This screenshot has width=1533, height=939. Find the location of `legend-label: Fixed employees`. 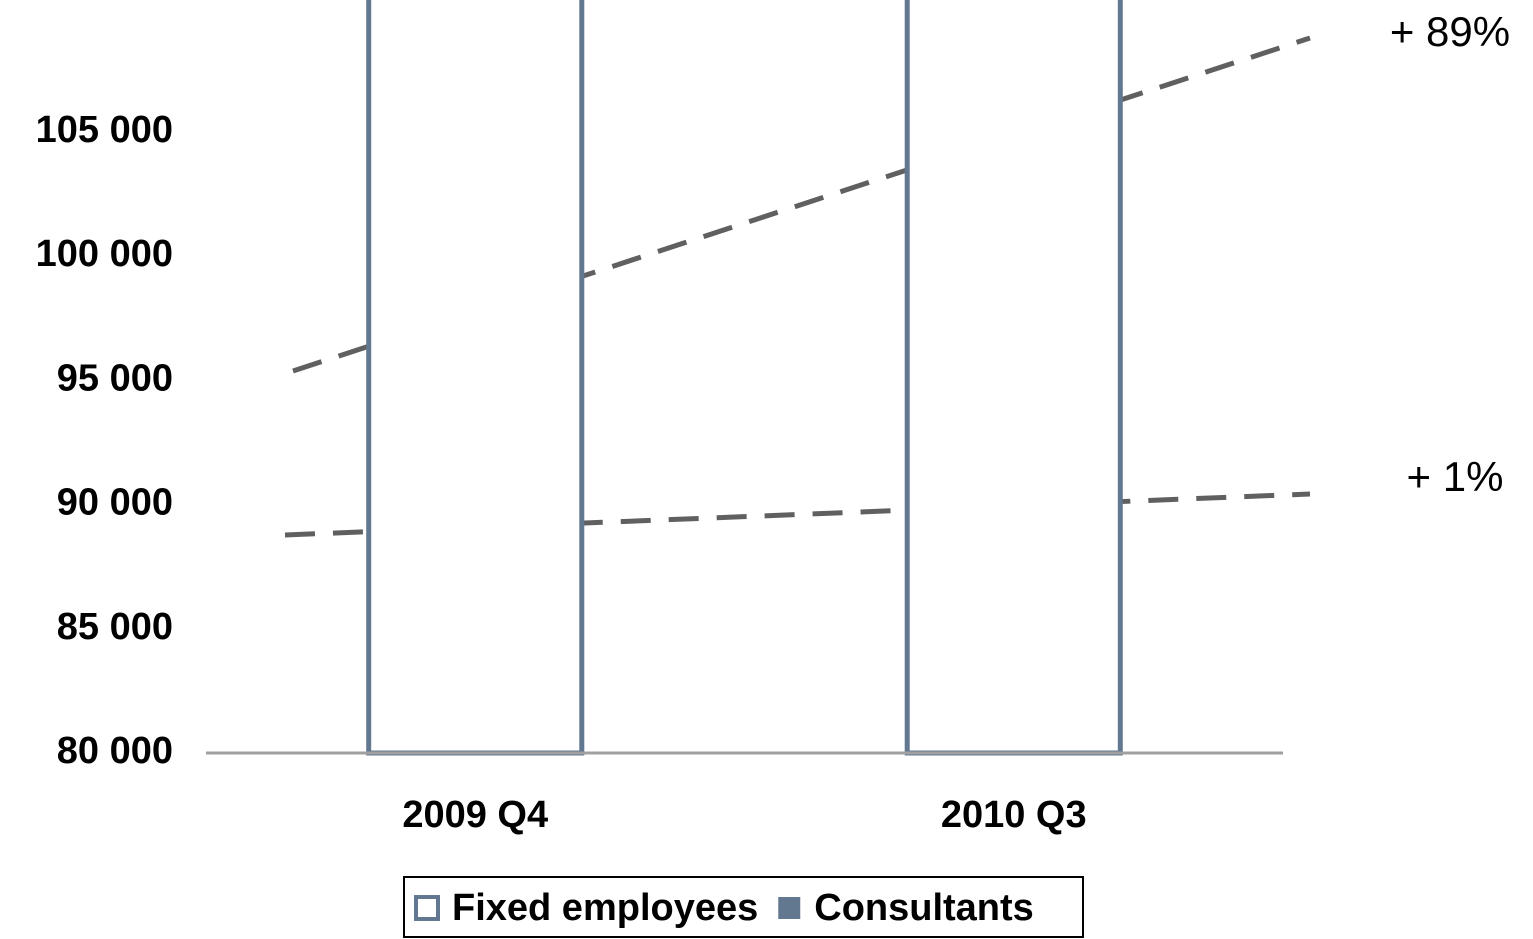

legend-label: Fixed employees is located at coordinates (605, 908).